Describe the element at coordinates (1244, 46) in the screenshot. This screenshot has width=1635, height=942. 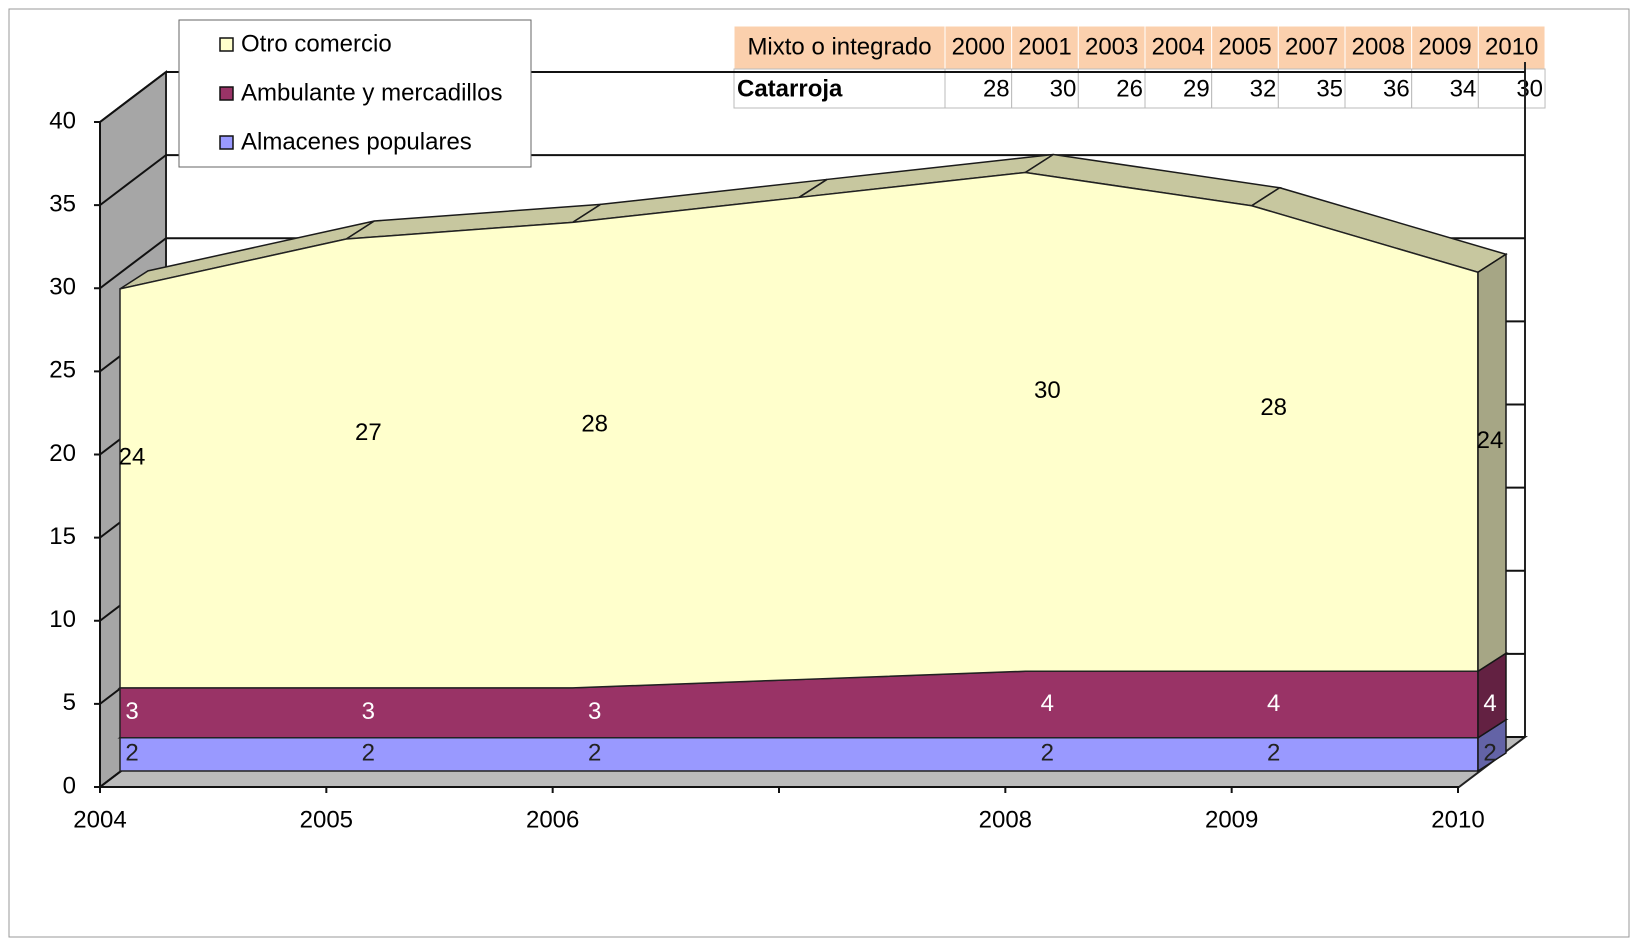
I see `table-header-text: 2005` at that location.